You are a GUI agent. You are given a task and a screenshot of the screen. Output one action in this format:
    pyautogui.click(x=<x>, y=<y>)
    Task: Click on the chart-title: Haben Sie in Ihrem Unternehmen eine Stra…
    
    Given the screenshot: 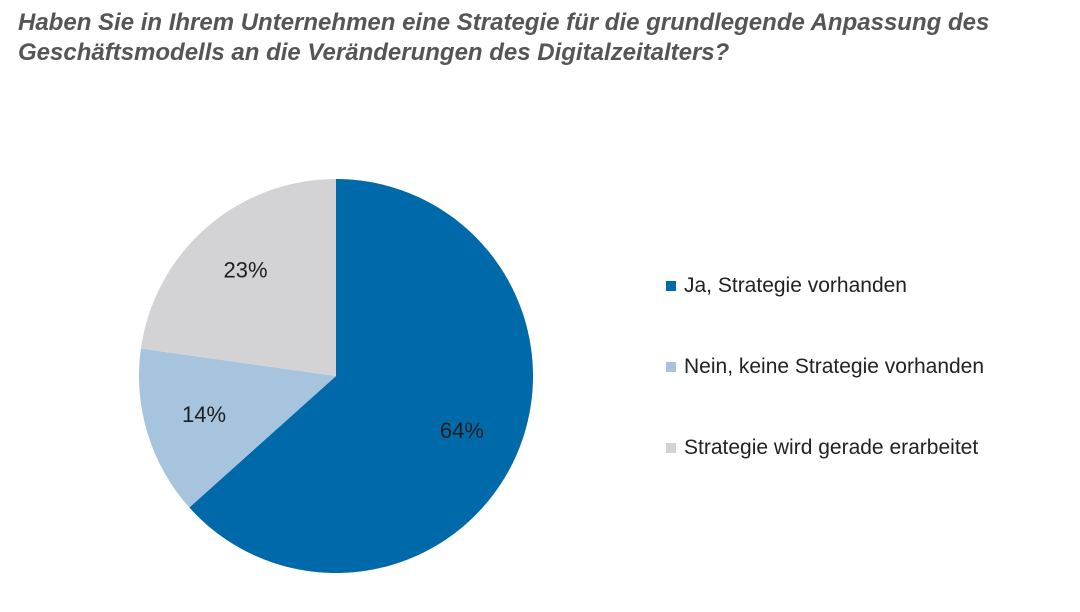 What is the action you would take?
    pyautogui.click(x=504, y=37)
    